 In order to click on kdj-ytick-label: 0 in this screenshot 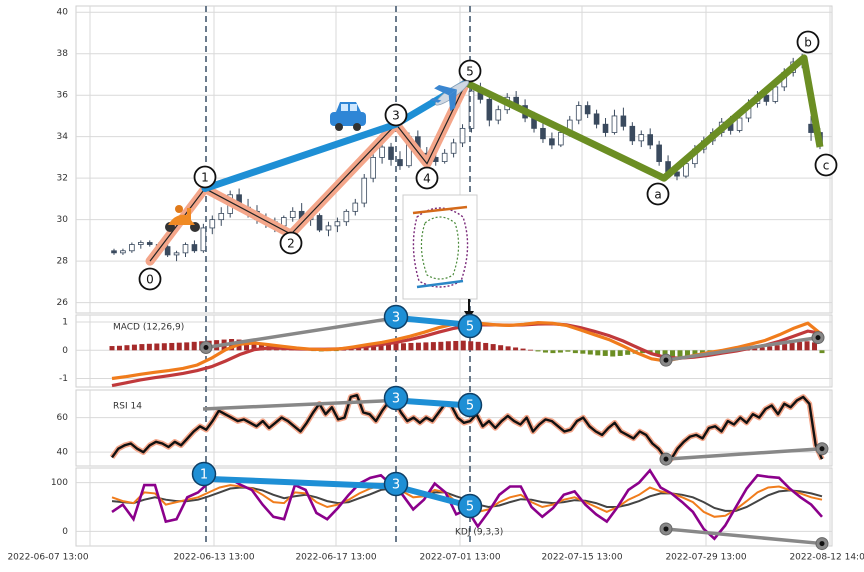, I will do `click(65, 532)`.